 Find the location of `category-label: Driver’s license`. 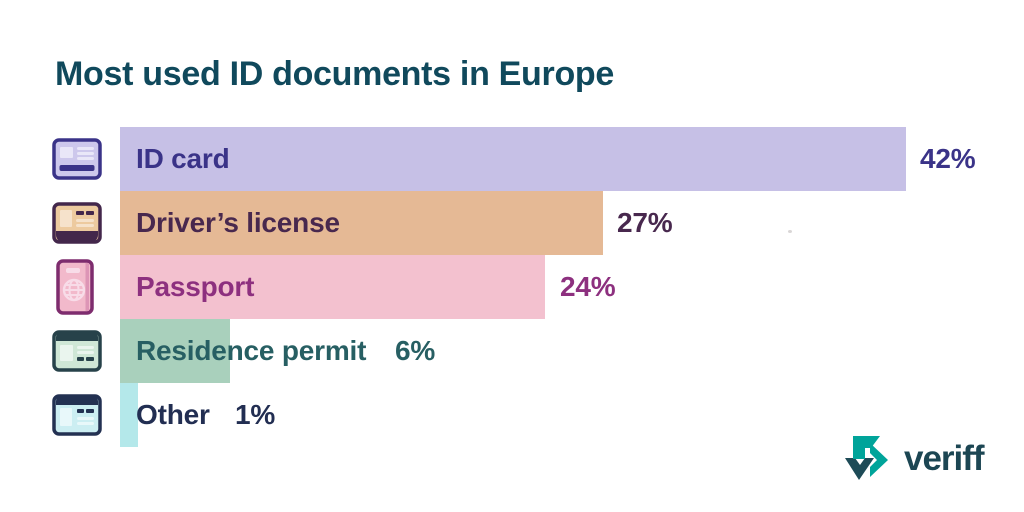

category-label: Driver’s license is located at coordinates (238, 222).